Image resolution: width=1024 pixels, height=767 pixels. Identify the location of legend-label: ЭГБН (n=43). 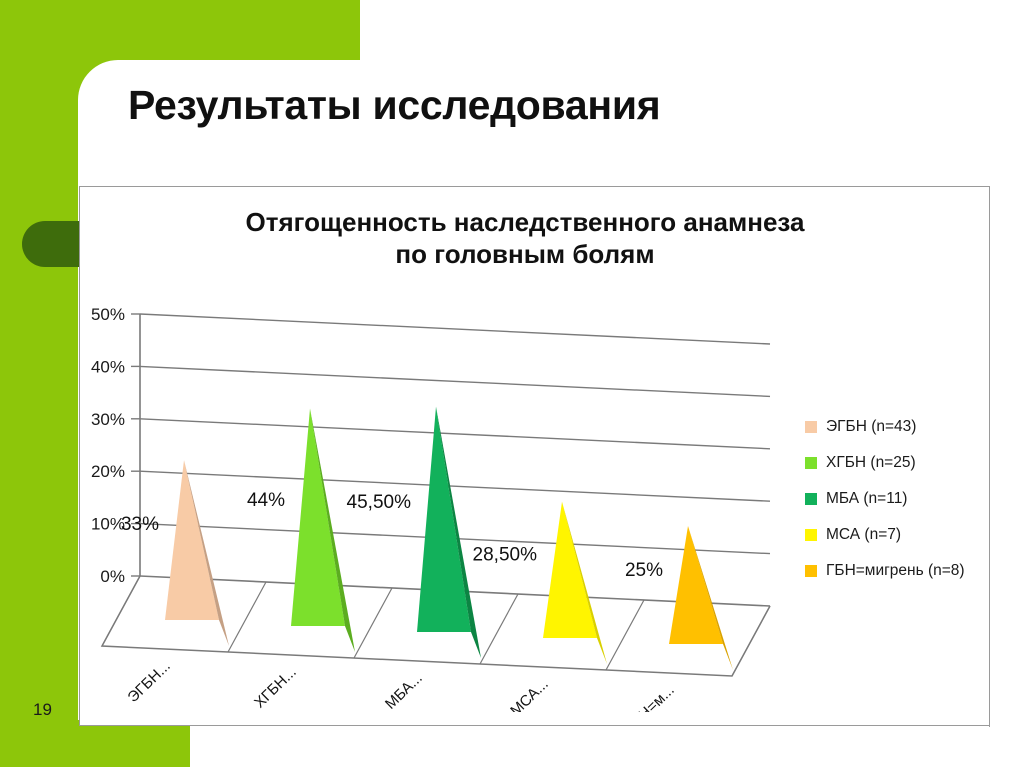
(871, 426).